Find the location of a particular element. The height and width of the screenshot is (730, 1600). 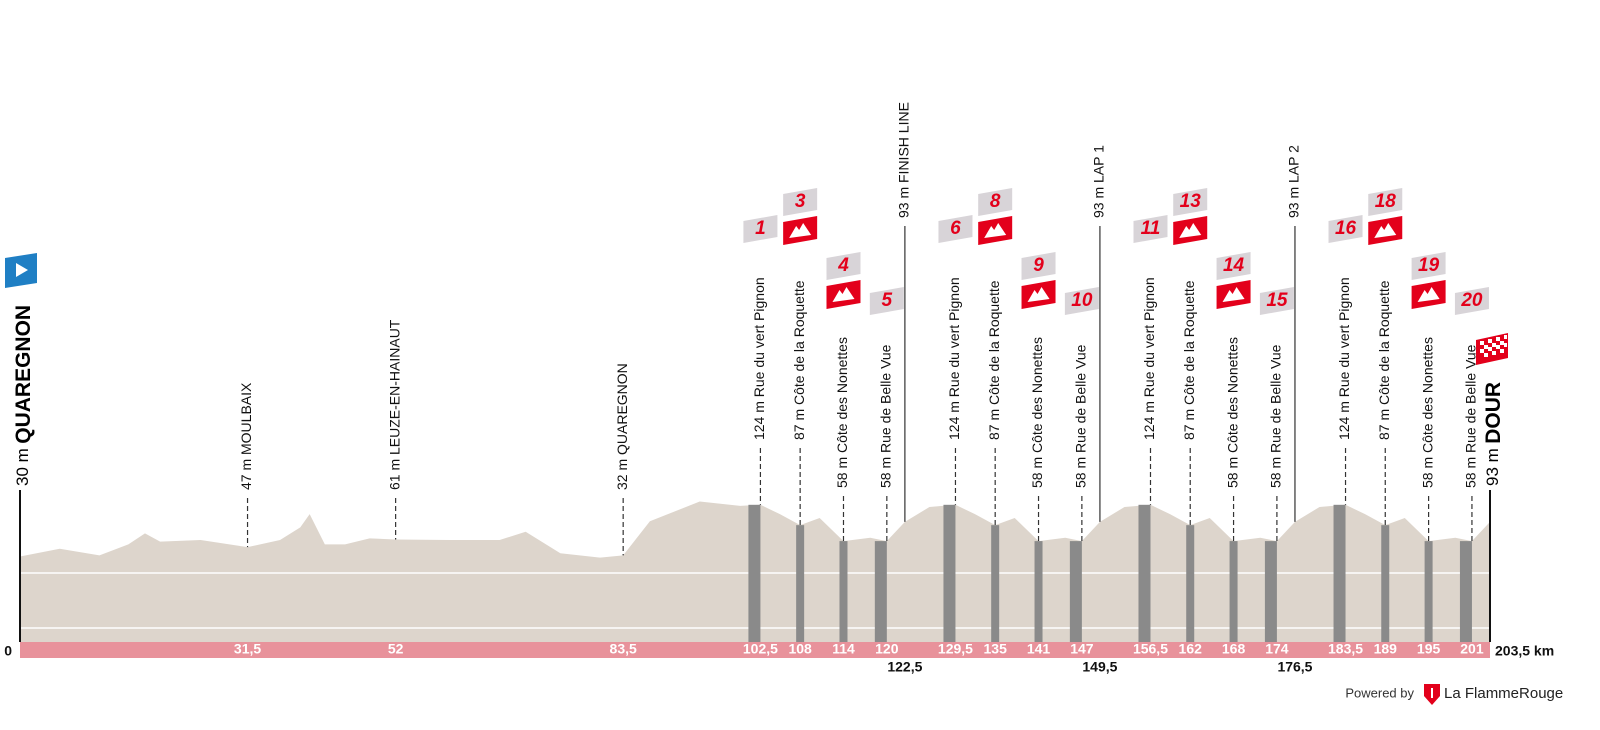

marker-climb: 58 m Côte des Nonettes 9 141 is located at coordinates (1038, 454).